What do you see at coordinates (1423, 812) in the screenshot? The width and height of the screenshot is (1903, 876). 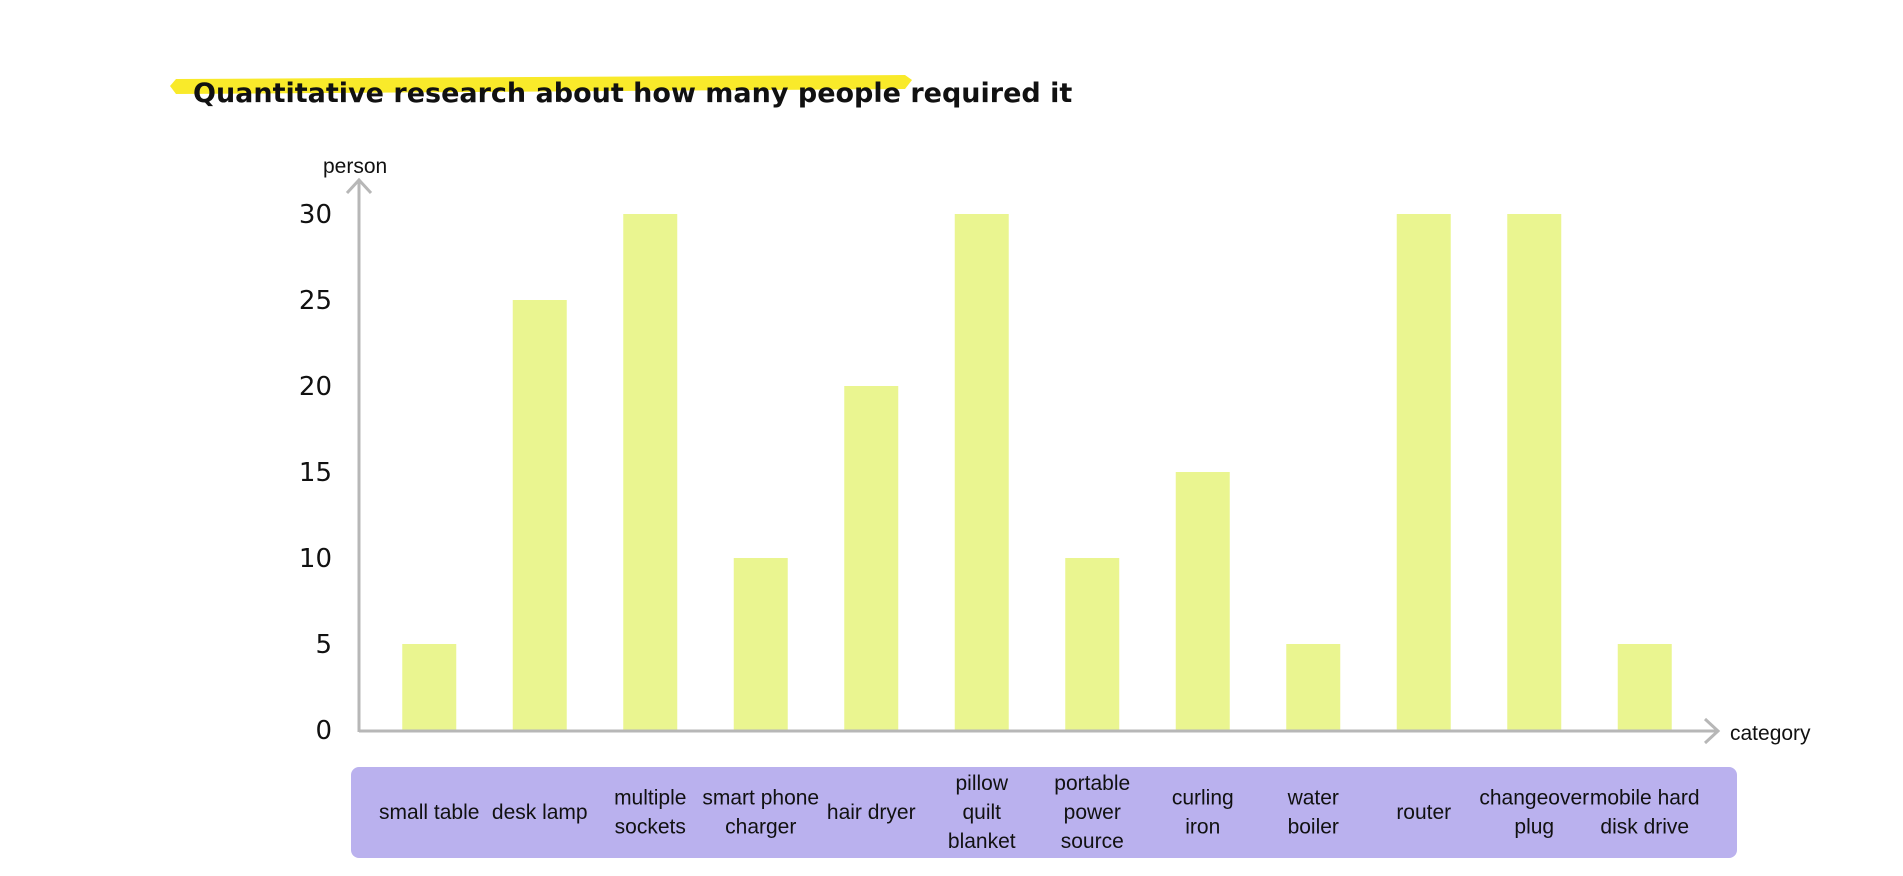 I see `x-category-label: router` at bounding box center [1423, 812].